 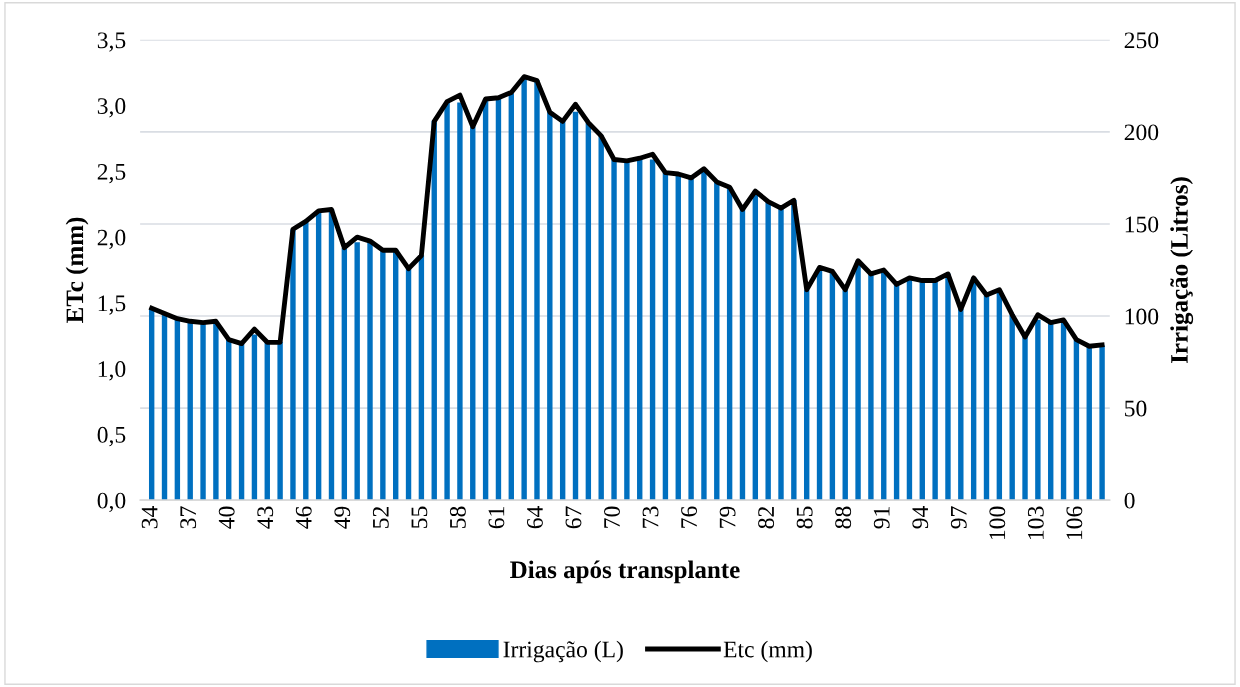 I want to click on x-tick-label: 100, so click(x=997, y=523).